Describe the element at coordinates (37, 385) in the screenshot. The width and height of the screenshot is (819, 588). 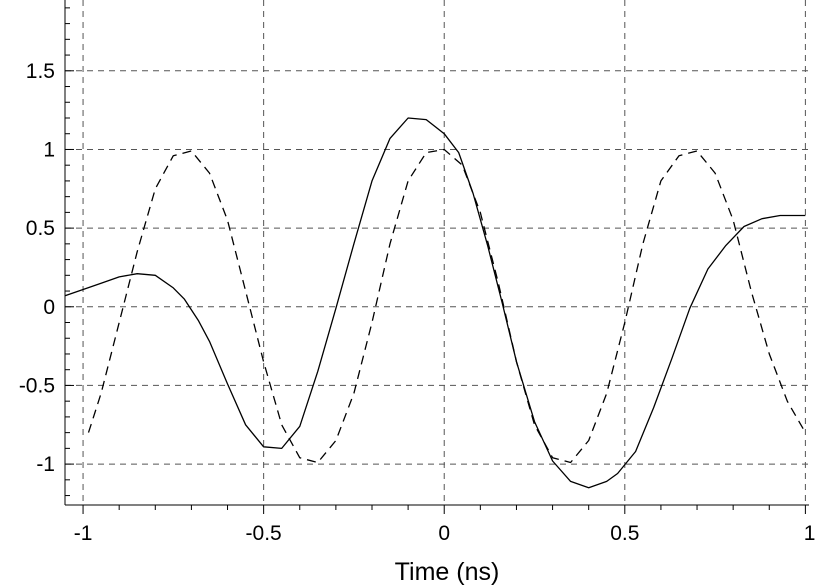
I see `y-tick-label: -0.5` at that location.